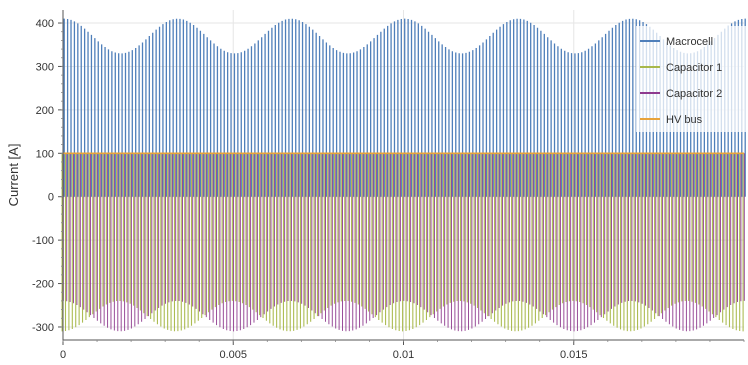  What do you see at coordinates (45, 67) in the screenshot?
I see `y-tick-label: 300` at bounding box center [45, 67].